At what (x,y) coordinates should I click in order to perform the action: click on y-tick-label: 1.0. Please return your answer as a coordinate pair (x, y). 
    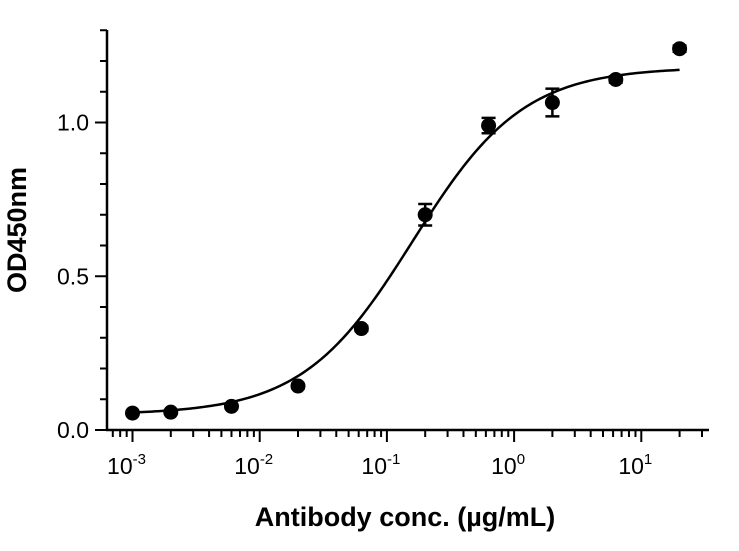
    Looking at the image, I should click on (73, 123).